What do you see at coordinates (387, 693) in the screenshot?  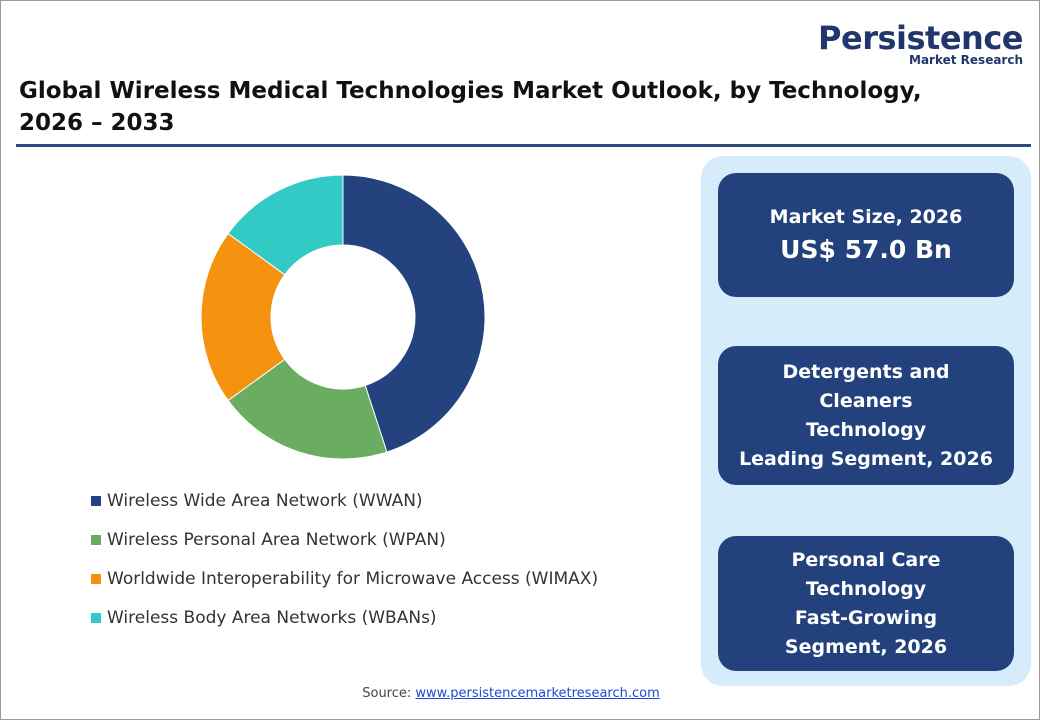 I see `source-label: Source:` at bounding box center [387, 693].